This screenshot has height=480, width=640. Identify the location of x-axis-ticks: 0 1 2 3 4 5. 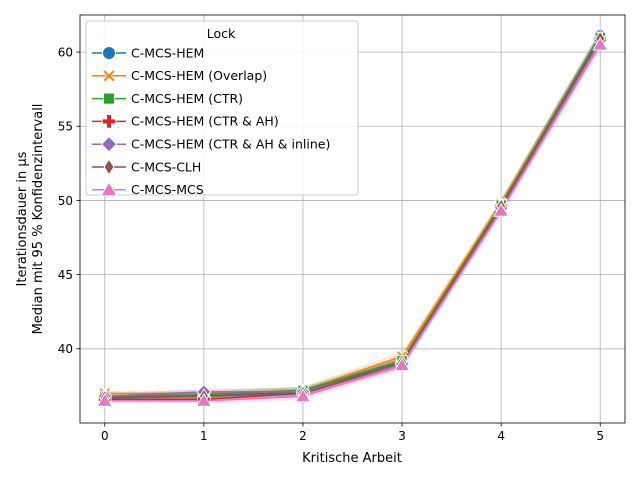
(352, 433).